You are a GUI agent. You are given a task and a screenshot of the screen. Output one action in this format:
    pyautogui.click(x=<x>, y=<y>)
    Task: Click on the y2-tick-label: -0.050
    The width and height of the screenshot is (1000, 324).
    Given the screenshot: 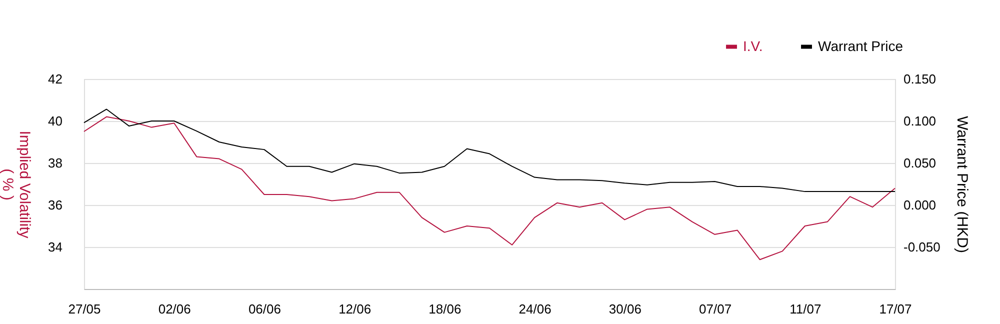 What is the action you would take?
    pyautogui.click(x=922, y=247)
    